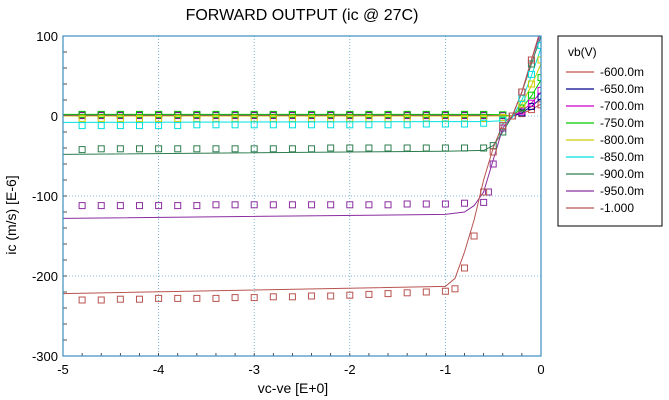 Image resolution: width=669 pixels, height=400 pixels. Describe the element at coordinates (622, 89) in the screenshot. I see `legend-label: -650.0m` at that location.